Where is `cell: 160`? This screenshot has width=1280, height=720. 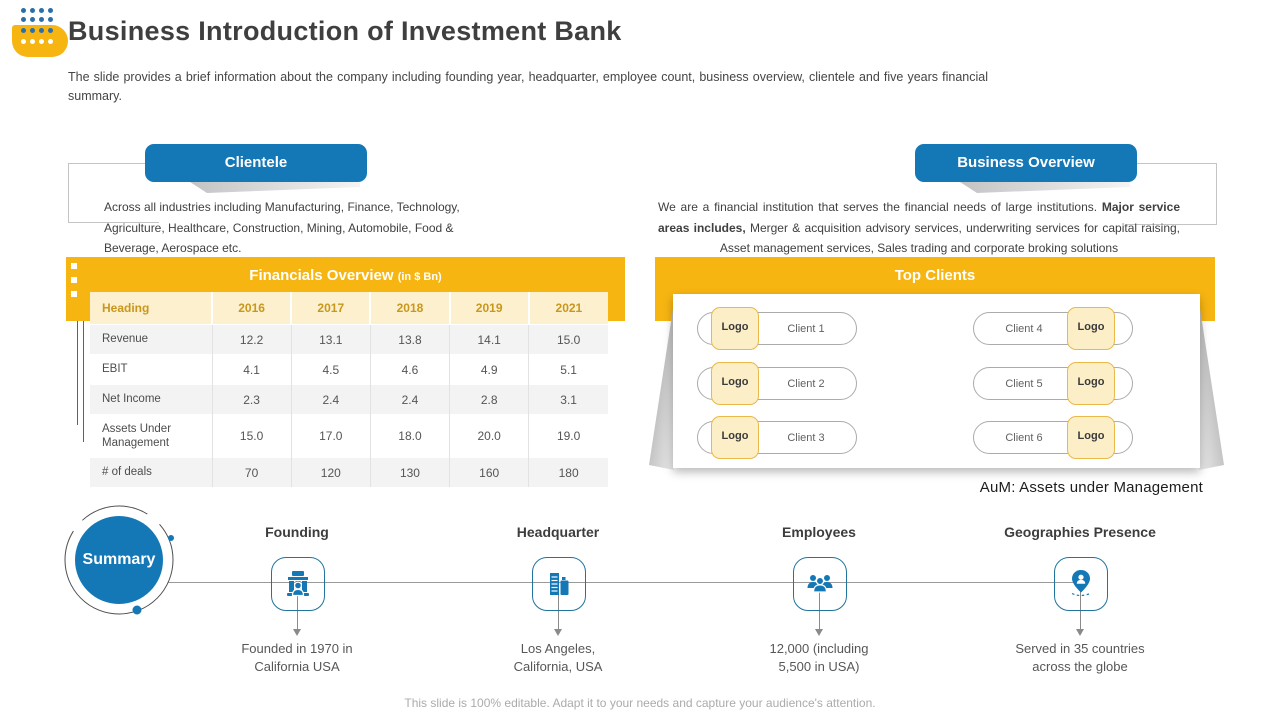 cell: 160 is located at coordinates (489, 472).